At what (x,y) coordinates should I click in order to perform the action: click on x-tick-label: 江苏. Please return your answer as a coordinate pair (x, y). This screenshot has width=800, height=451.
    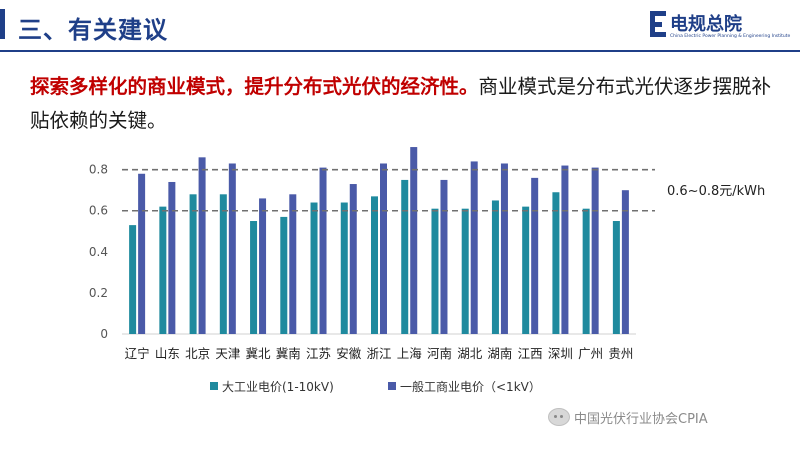
    Looking at the image, I should click on (318, 353).